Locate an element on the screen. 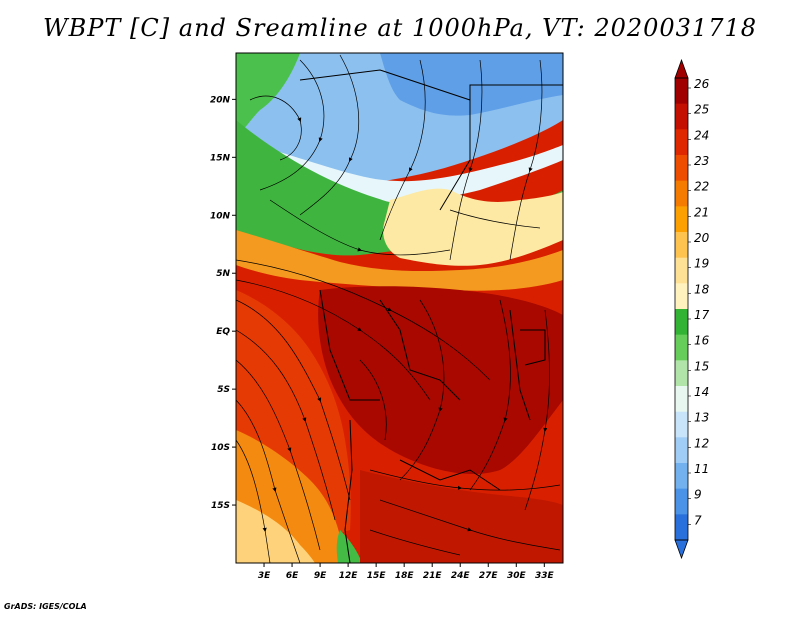 This screenshot has width=800, height=618. lon-tick-label: 18E is located at coordinates (405, 576).